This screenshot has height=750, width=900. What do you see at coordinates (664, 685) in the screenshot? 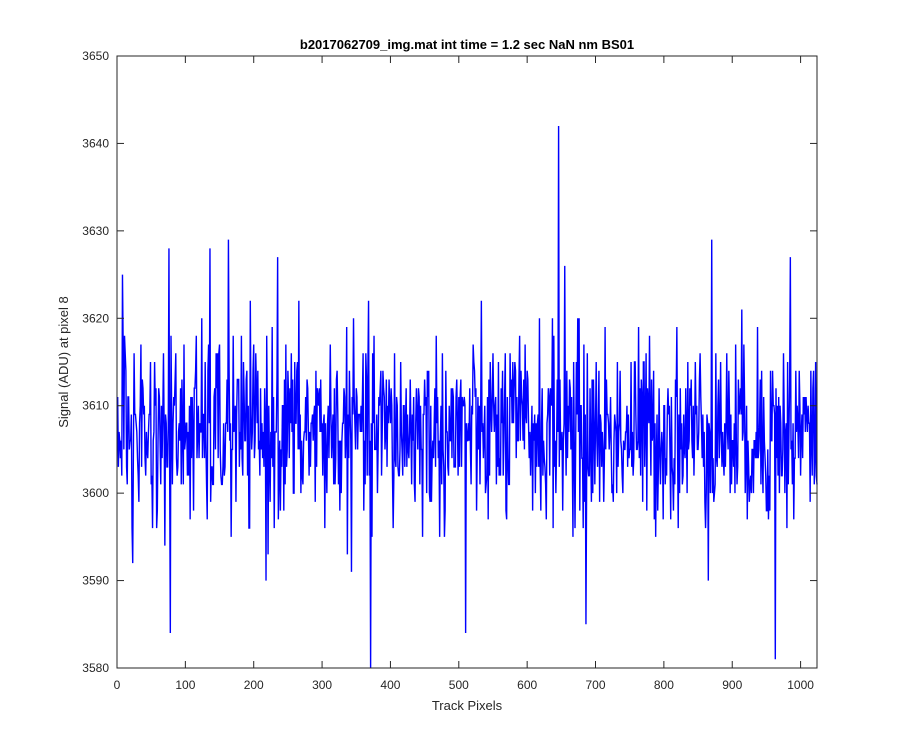
I see `x-tick-label: 800` at bounding box center [664, 685].